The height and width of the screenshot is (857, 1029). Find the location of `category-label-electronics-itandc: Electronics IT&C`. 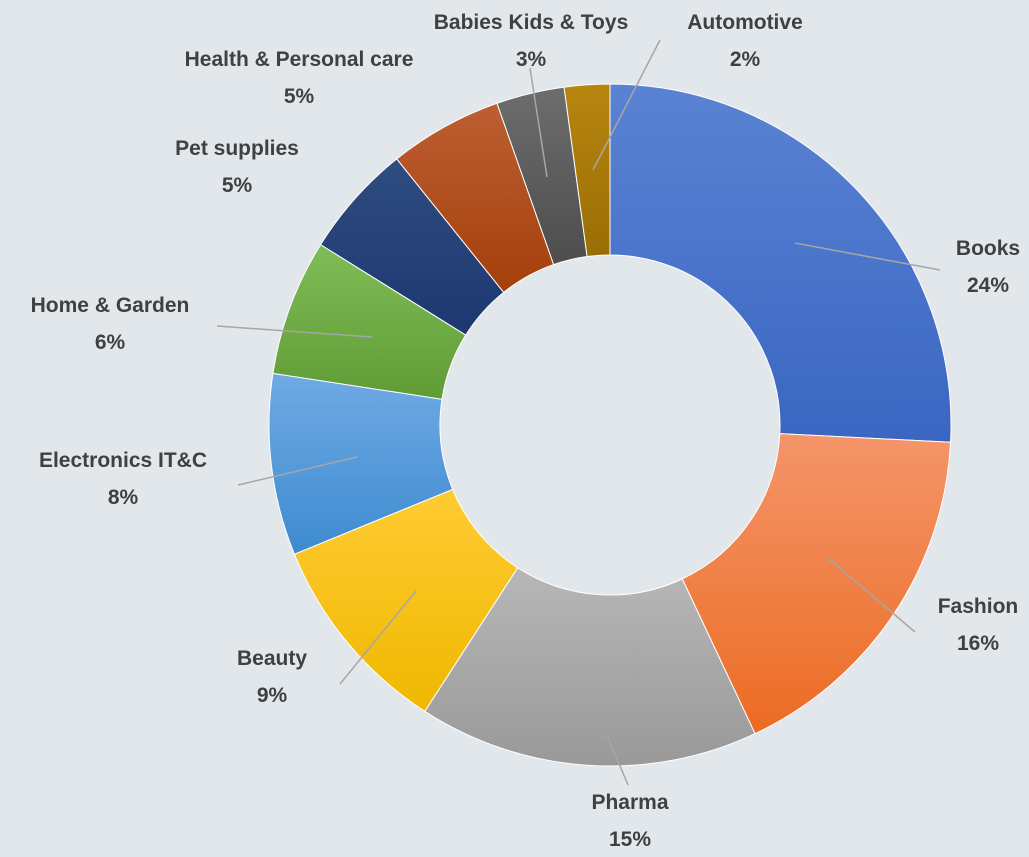

category-label-electronics-itandc: Electronics IT&C is located at coordinates (123, 460).